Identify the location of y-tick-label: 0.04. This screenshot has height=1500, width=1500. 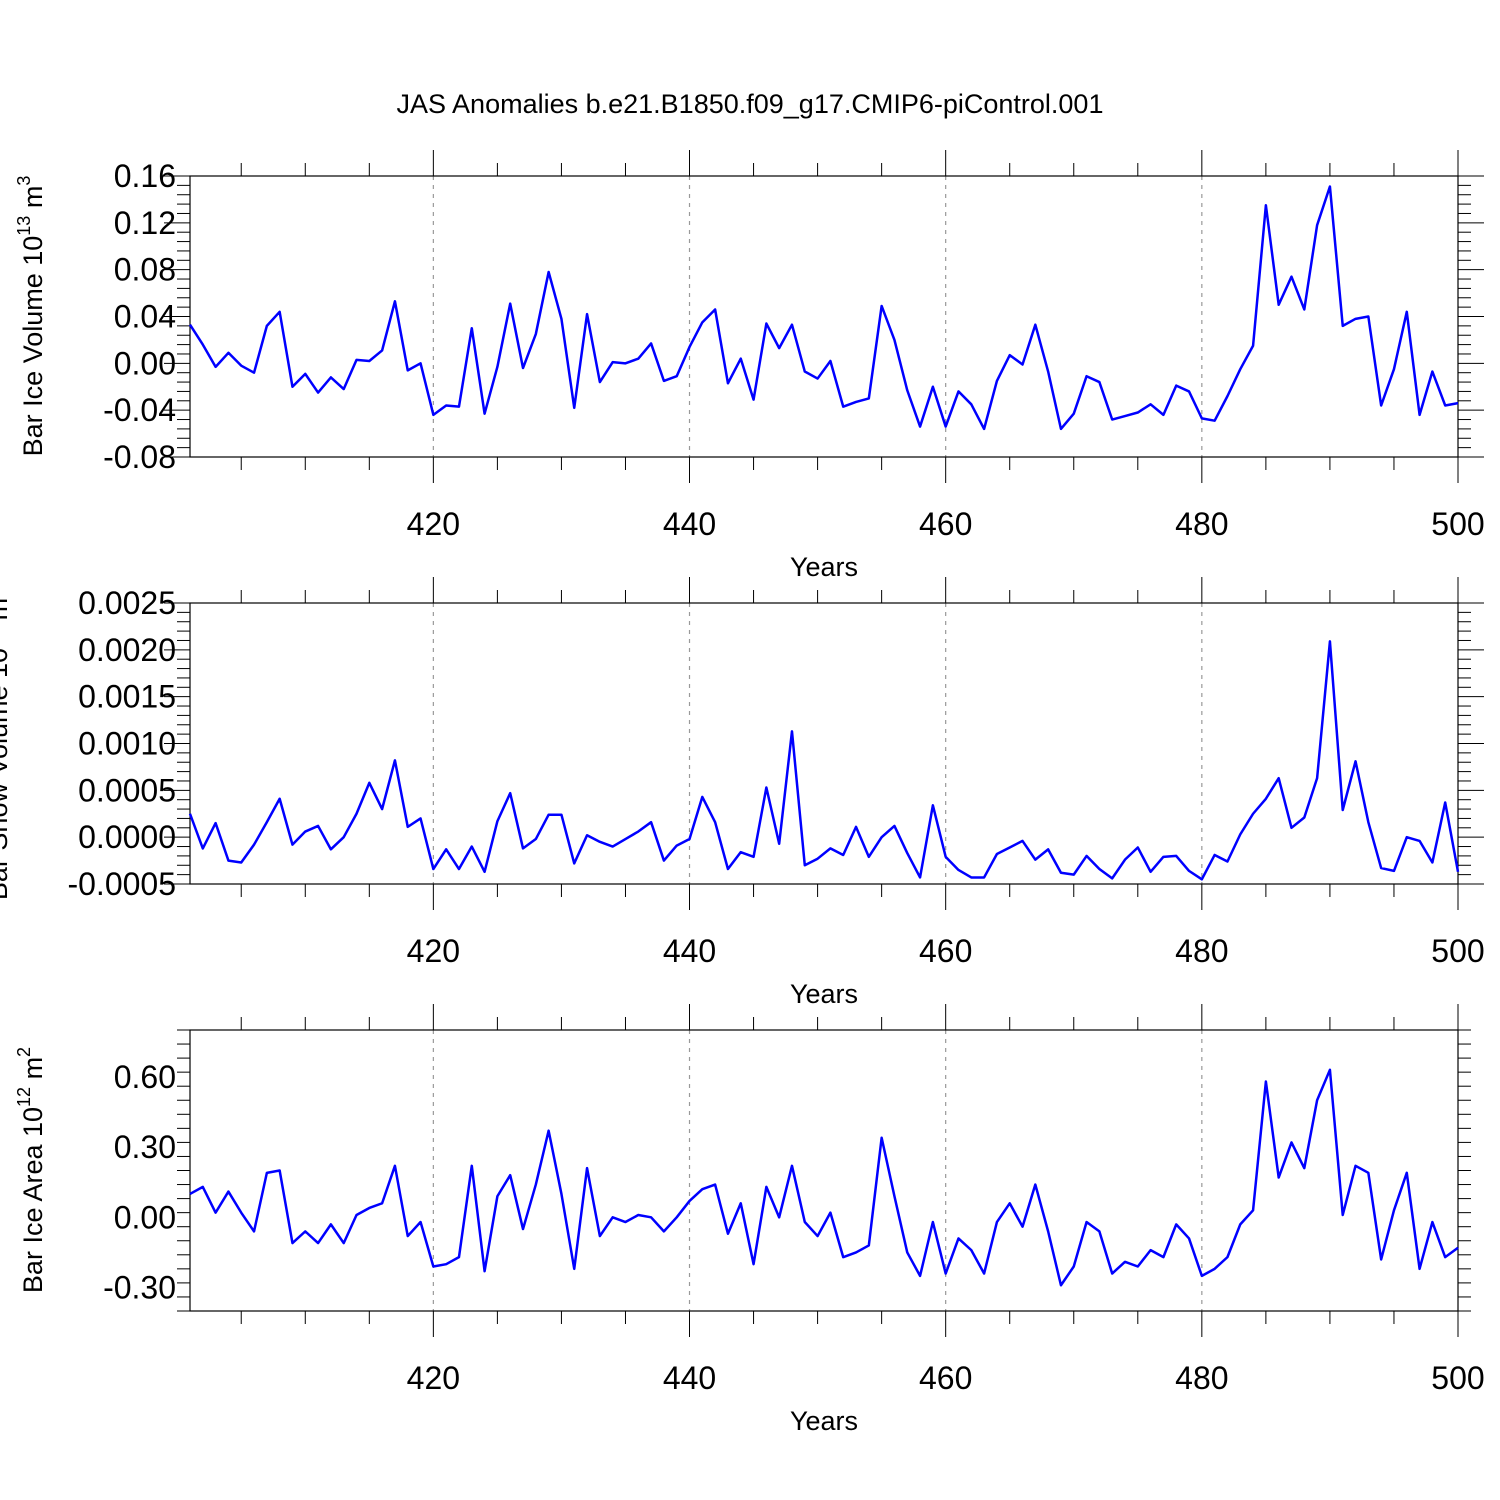
(145, 317).